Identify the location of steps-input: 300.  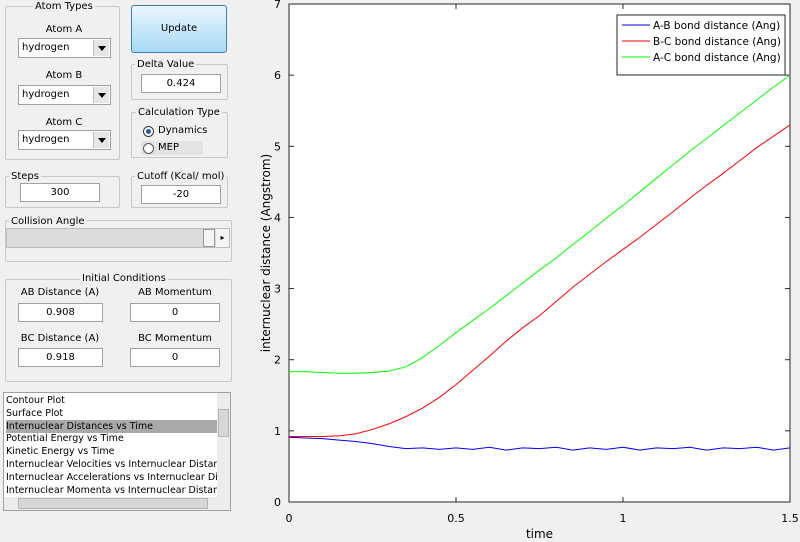
(60, 192).